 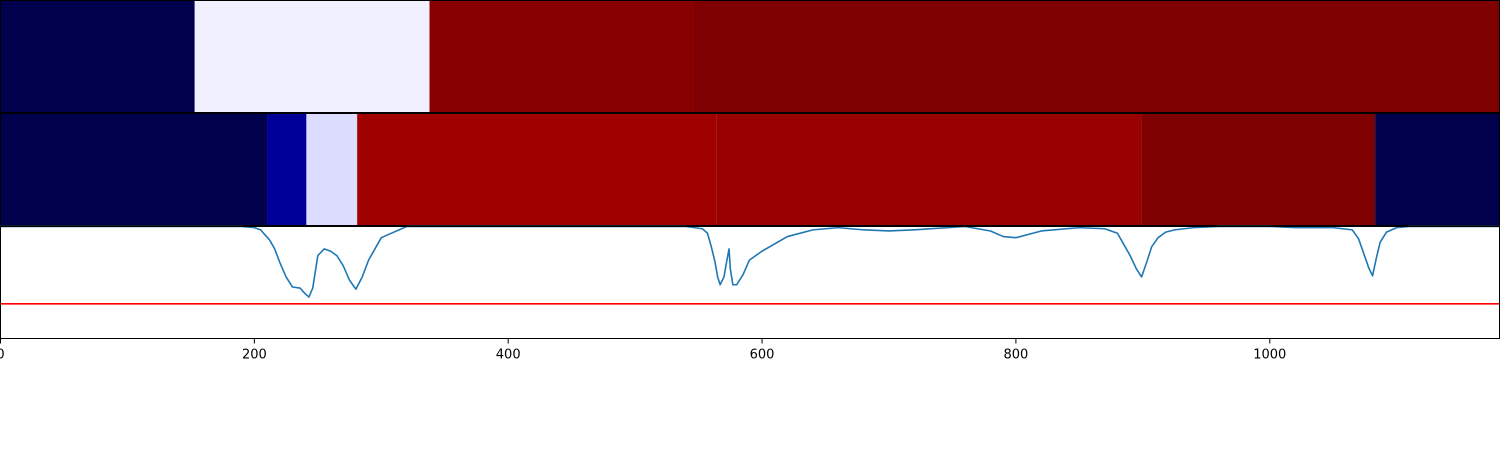 I want to click on x-tick-label-1000: 1000, so click(x=1269, y=355).